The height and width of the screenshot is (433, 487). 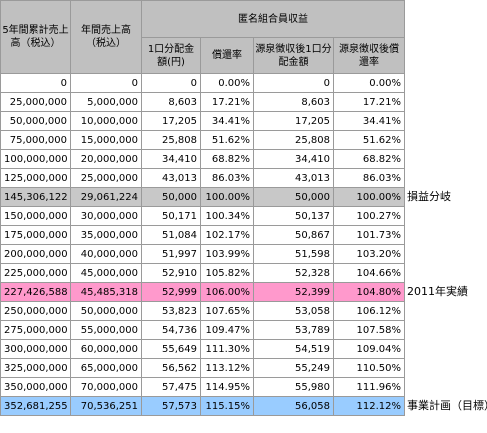 I want to click on table-cell: 350,000,000, so click(x=35, y=387).